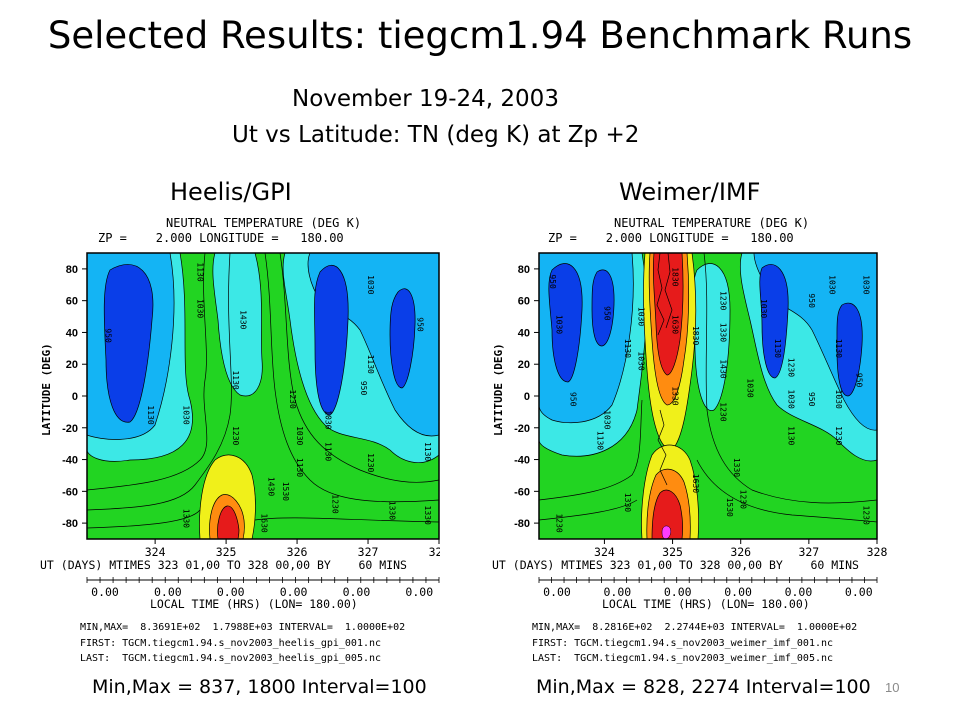 This screenshot has width=960, height=720. Describe the element at coordinates (70, 492) in the screenshot. I see `y-tick-label: -60` at that location.